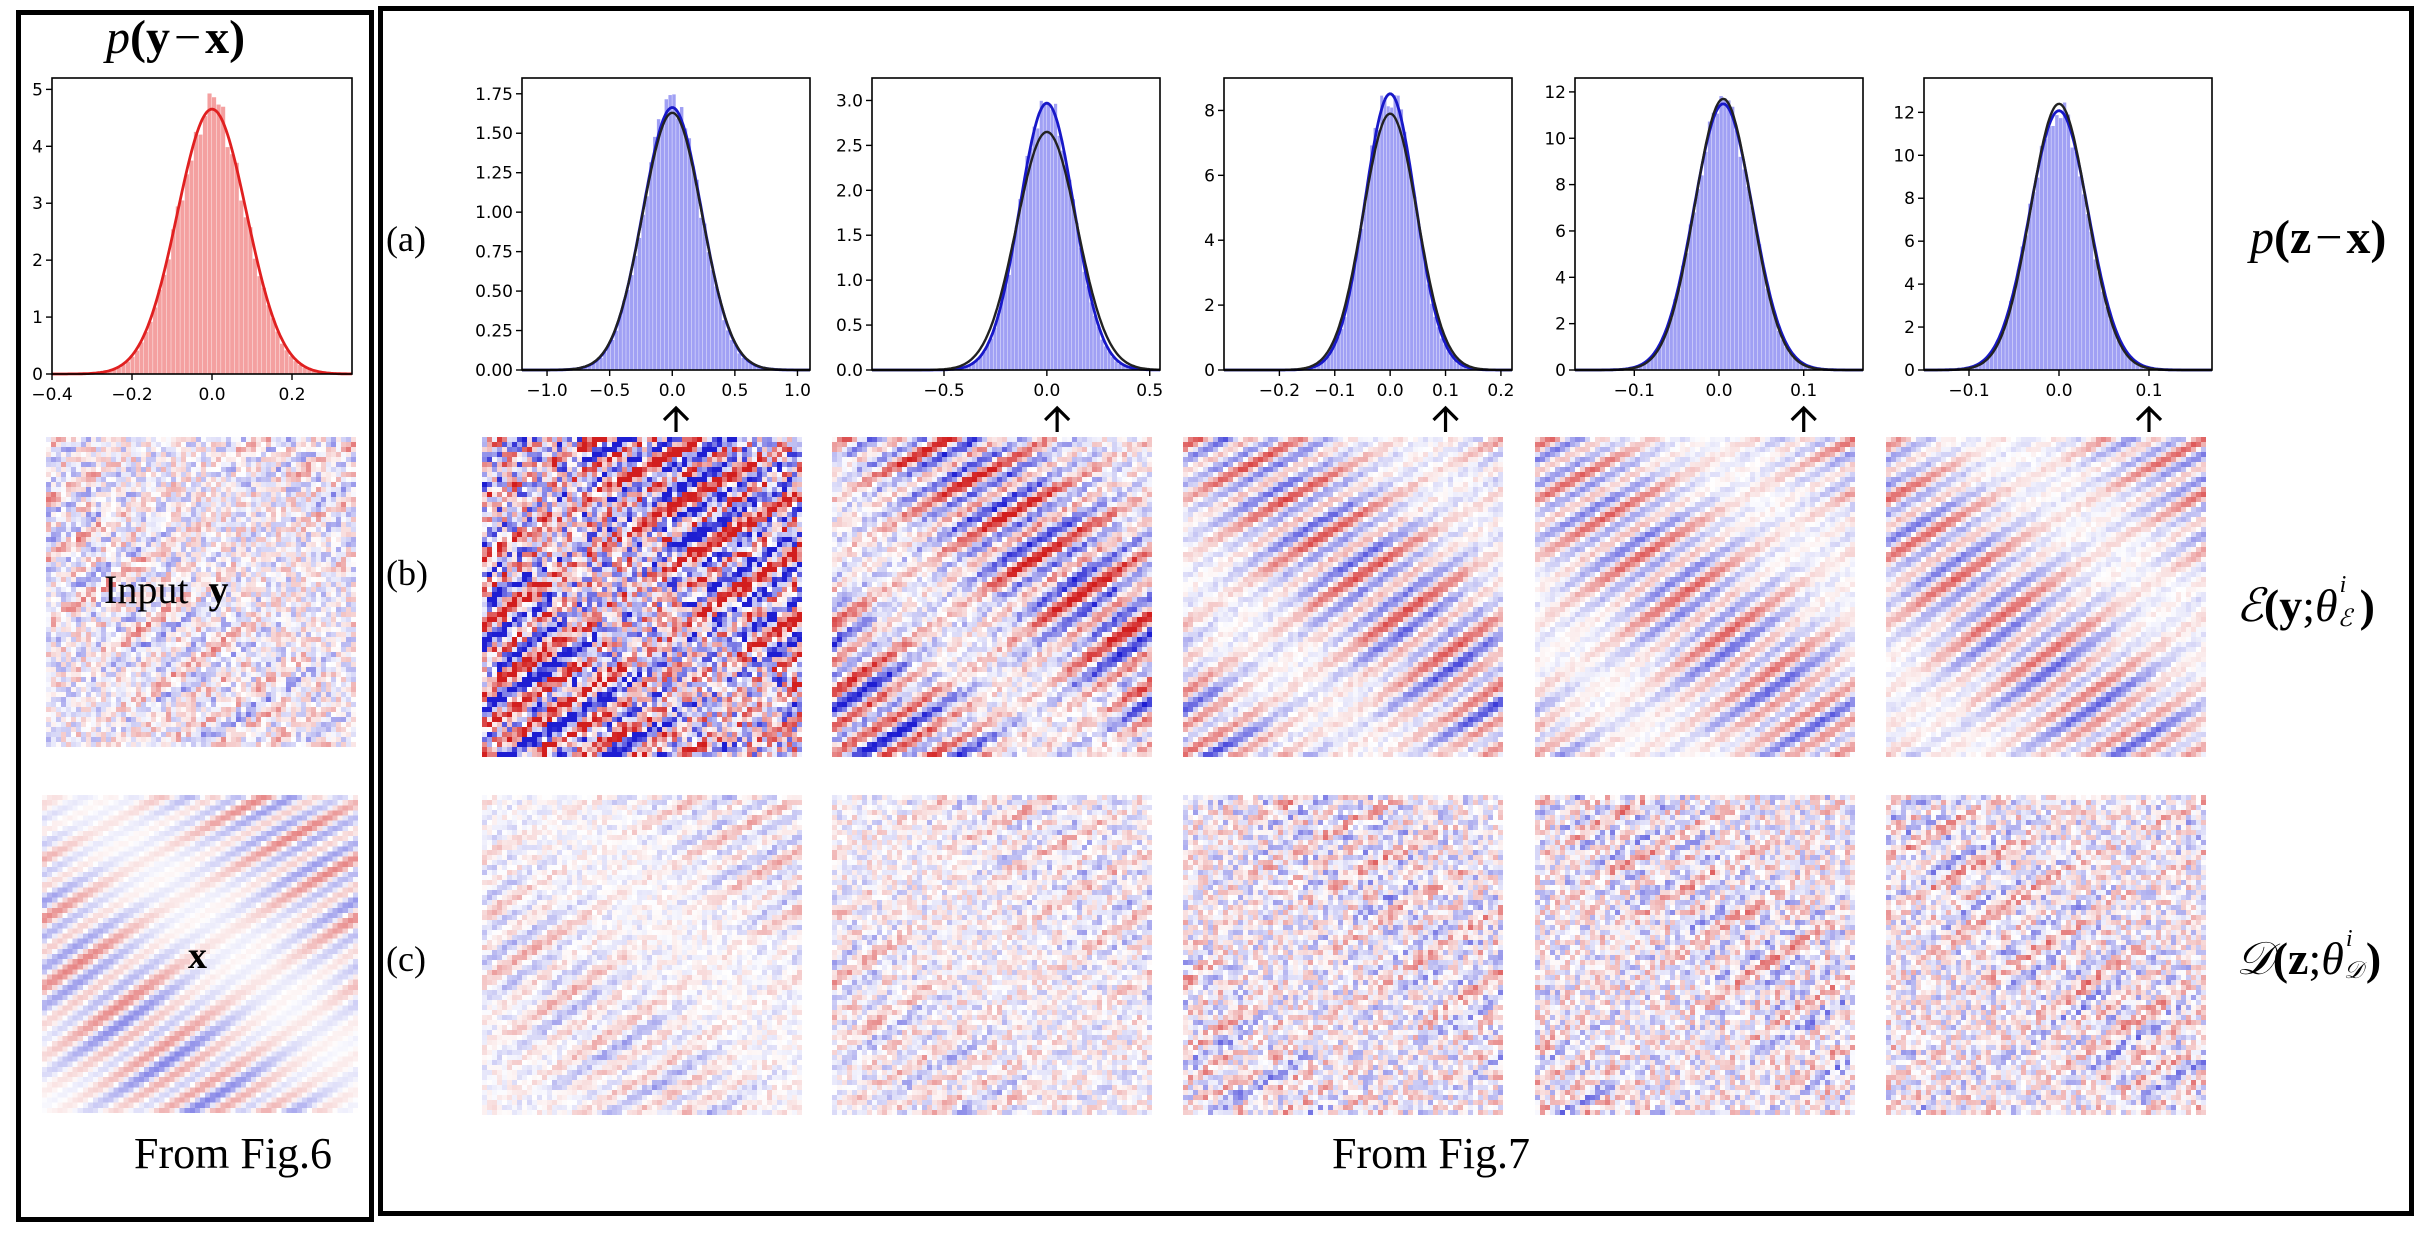  What do you see at coordinates (1279, 391) in the screenshot?
I see `x-tick-label: −0.2` at bounding box center [1279, 391].